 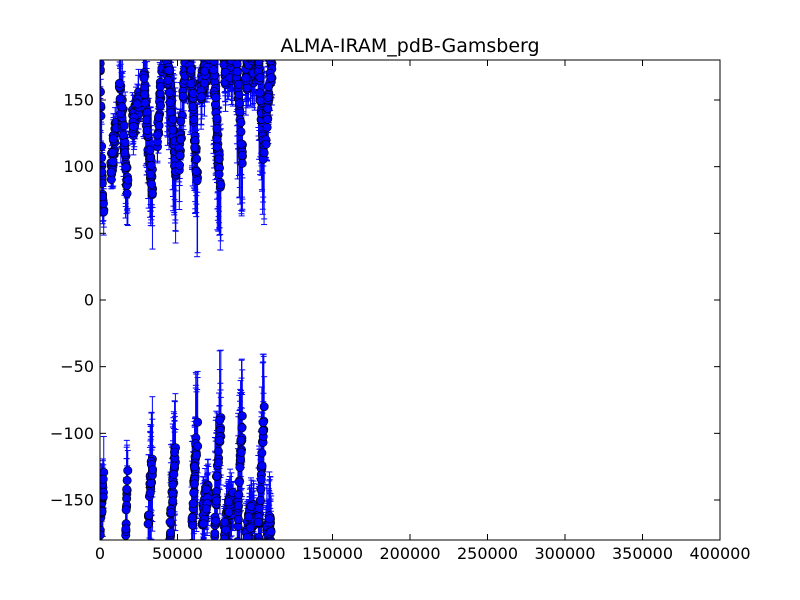 What do you see at coordinates (409, 46) in the screenshot?
I see `chart-title: ALMA-IRAM_pdB-Gamsberg` at bounding box center [409, 46].